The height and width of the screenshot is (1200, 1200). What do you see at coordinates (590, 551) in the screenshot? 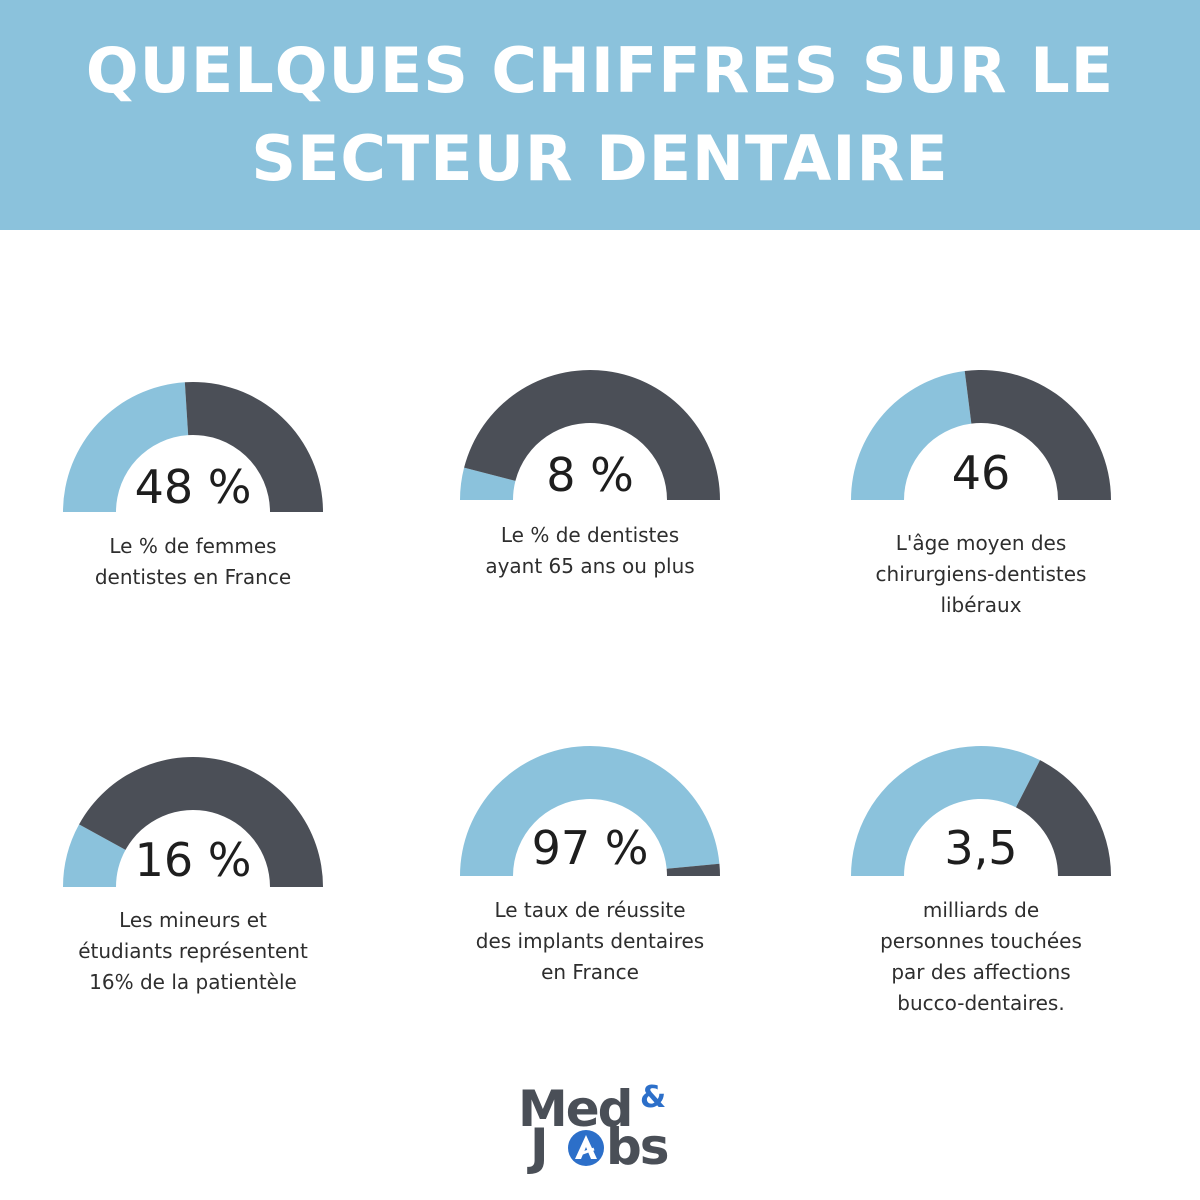
I see `gauge-description: Le % de dentistes ayant 65 ans ou plus` at bounding box center [590, 551].